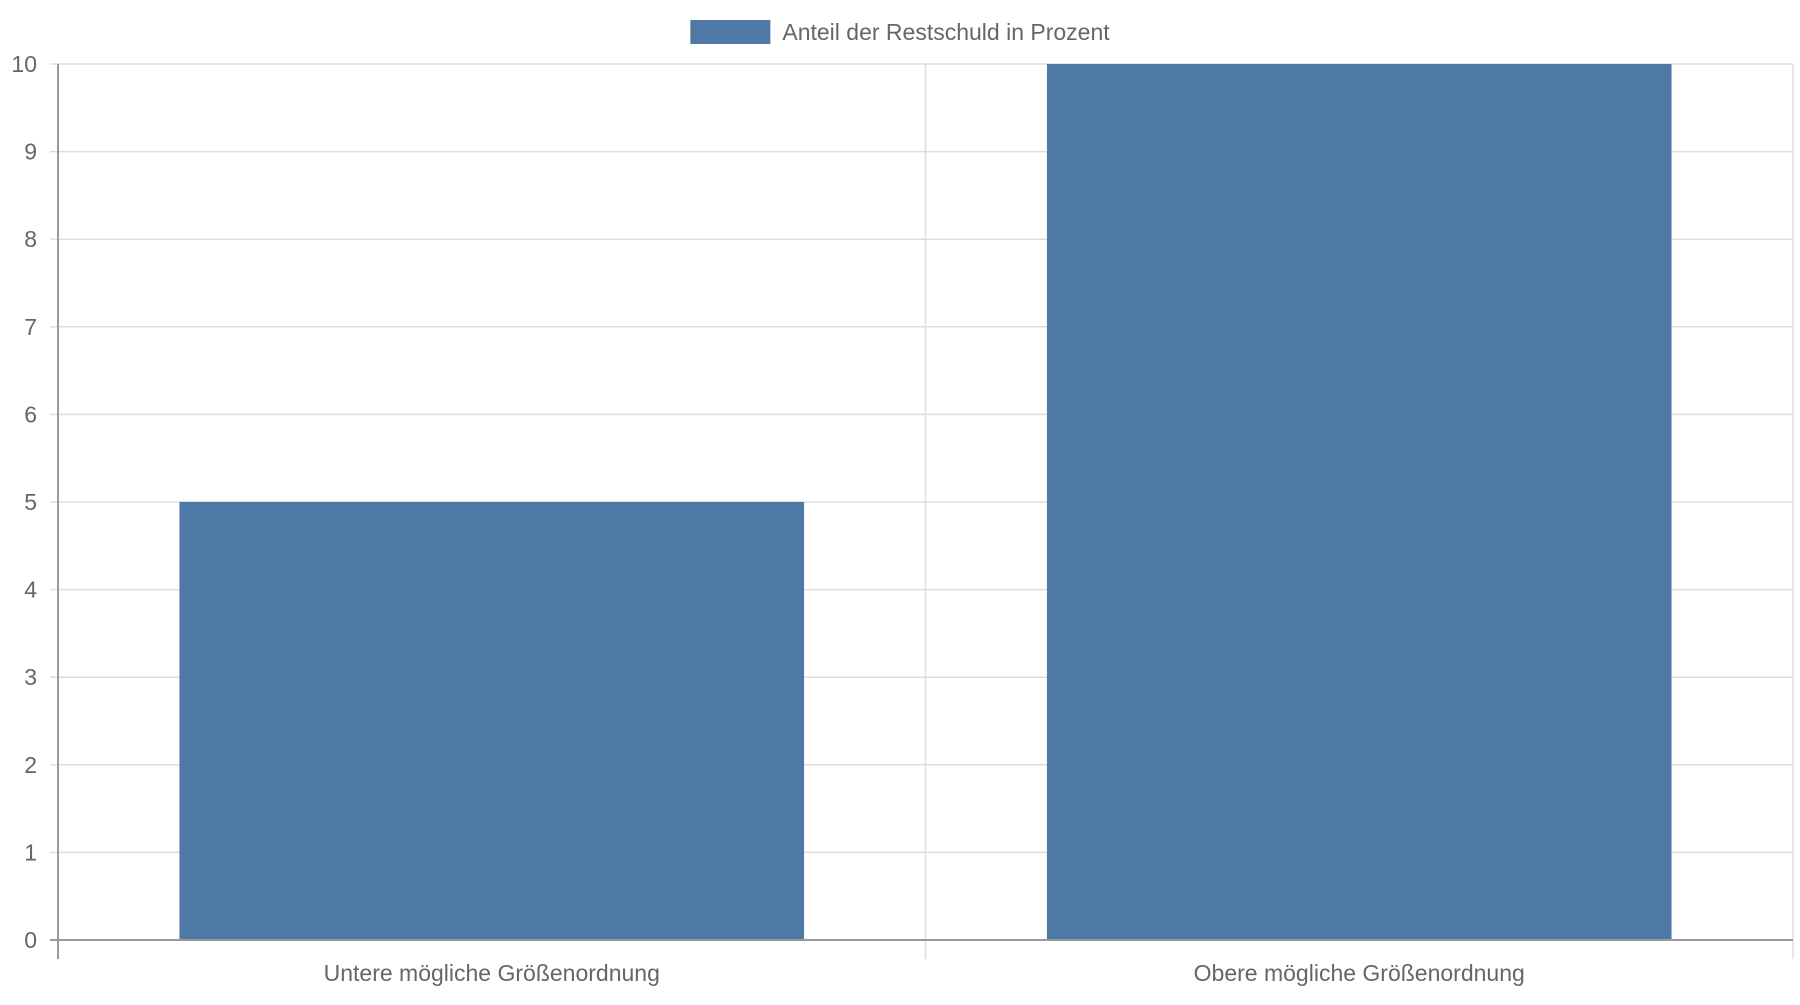 Image resolution: width=1800 pixels, height=1005 pixels. I want to click on legend-swatch, so click(730, 32).